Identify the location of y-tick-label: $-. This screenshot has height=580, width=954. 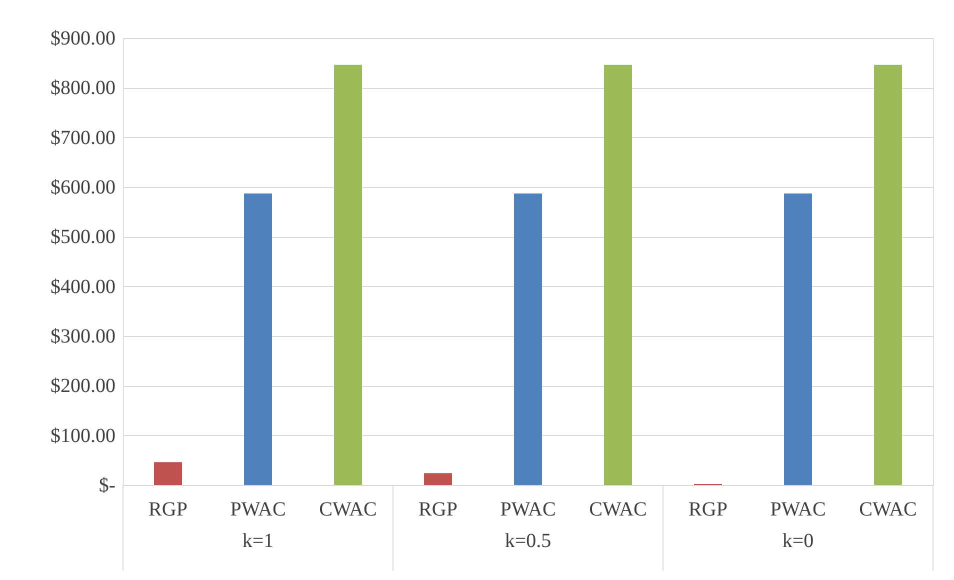
(107, 485).